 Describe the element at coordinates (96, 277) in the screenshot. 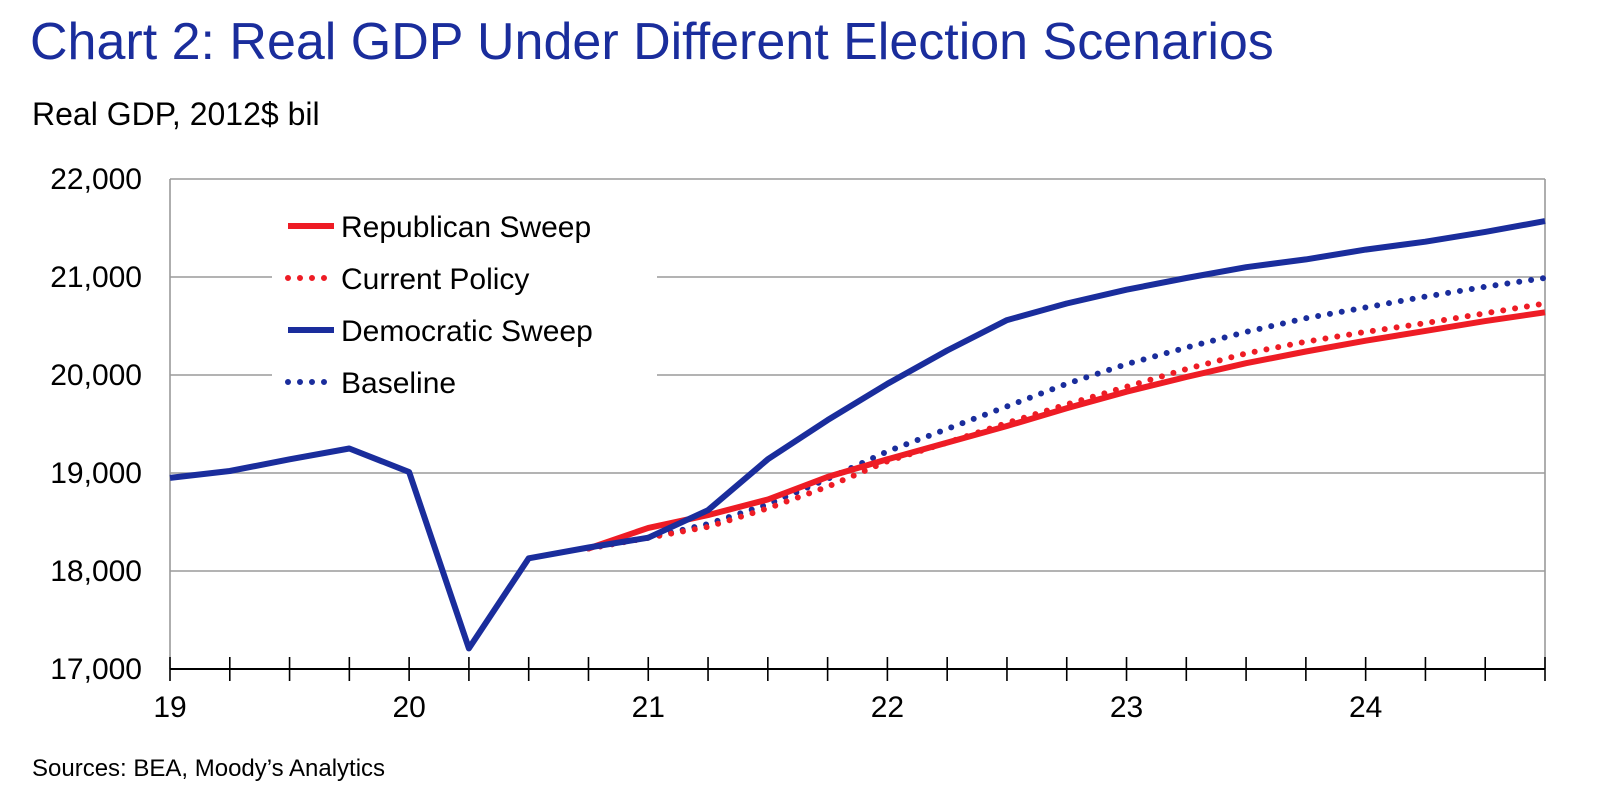

I see `y-tick-label: 21,000` at that location.